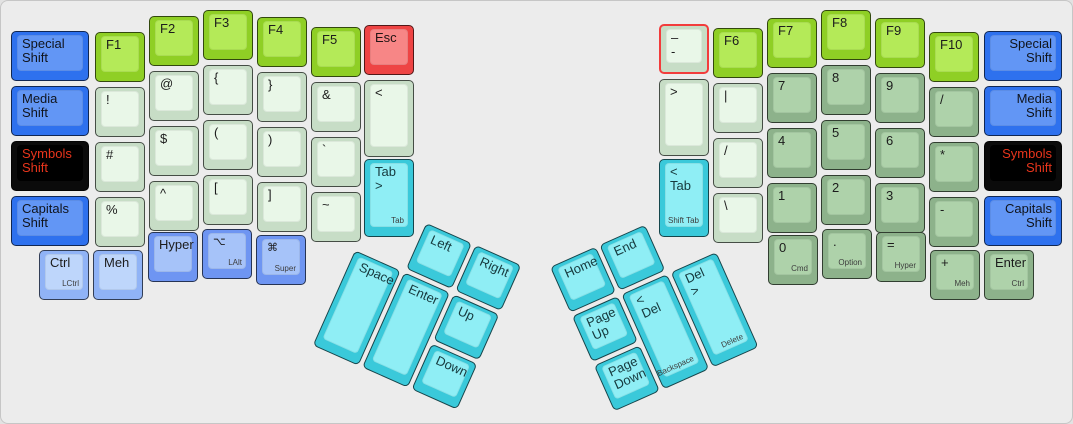 Image resolution: width=1073 pixels, height=424 pixels. What do you see at coordinates (675, 44) in the screenshot?
I see `key-label-dash-key: – -` at bounding box center [675, 44].